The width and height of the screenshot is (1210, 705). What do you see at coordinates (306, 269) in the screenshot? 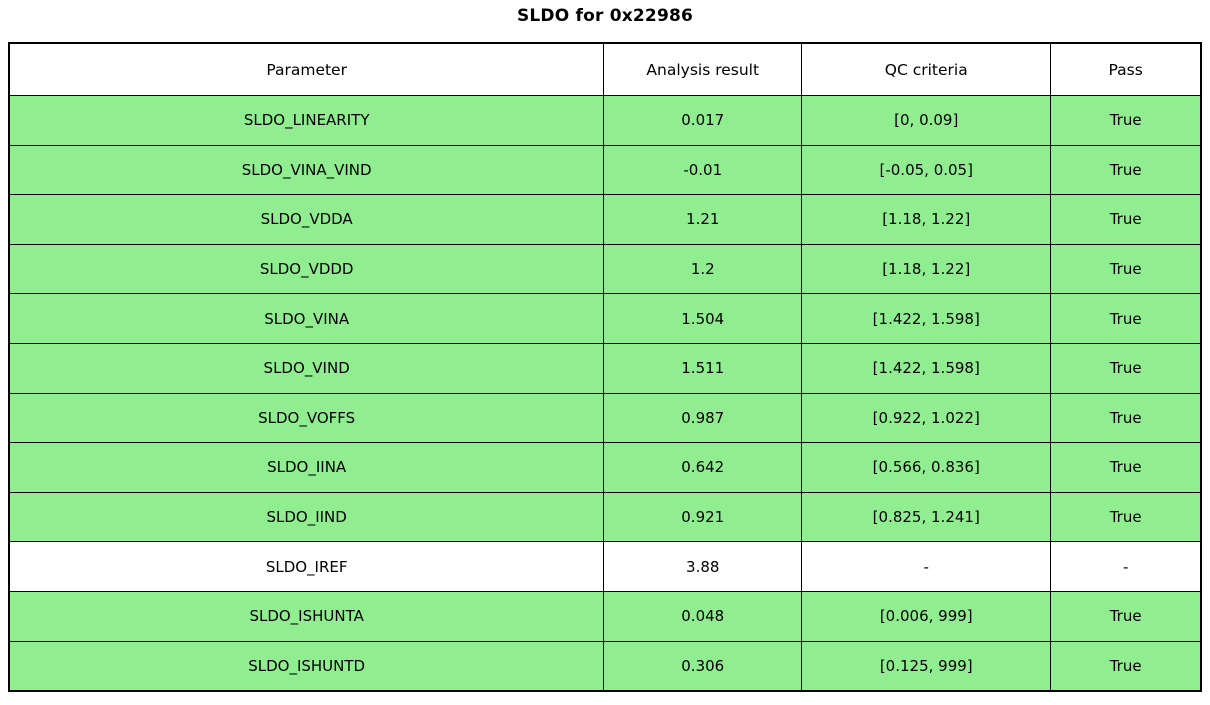
I see `param-cell: SLDO_VDDD` at bounding box center [306, 269].